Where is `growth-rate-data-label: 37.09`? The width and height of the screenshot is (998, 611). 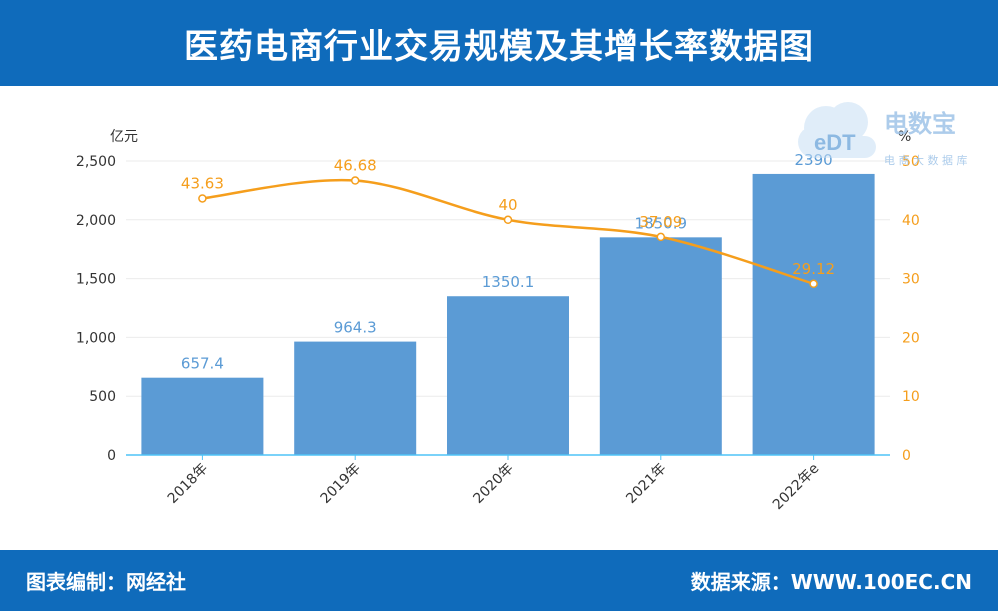 growth-rate-data-label: 37.09 is located at coordinates (660, 222).